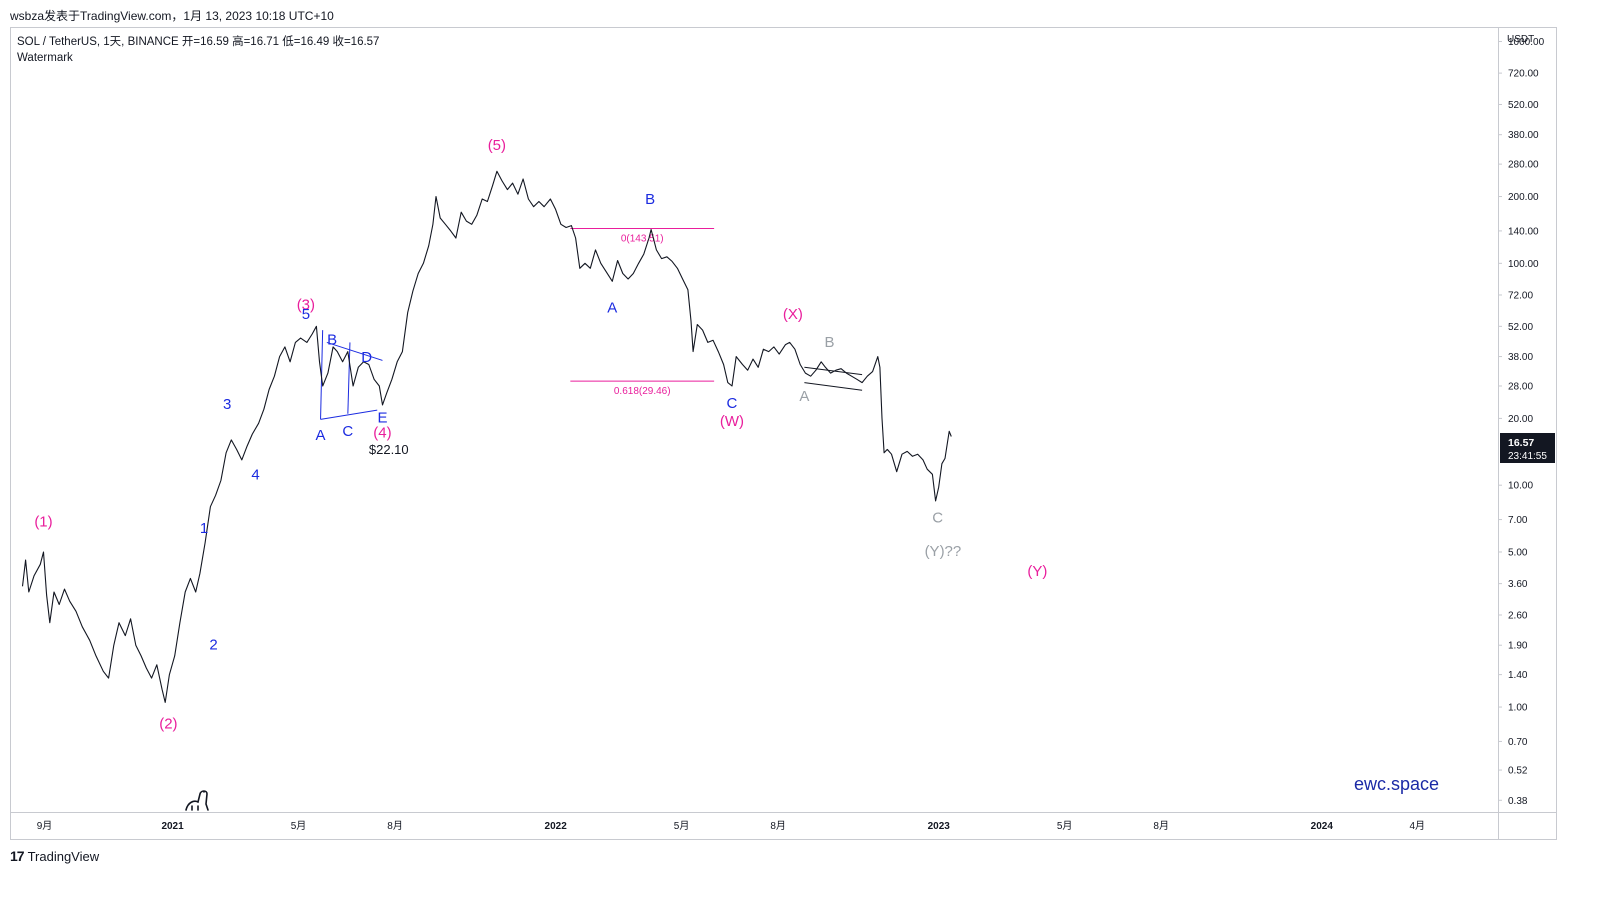 This screenshot has width=1612, height=899. What do you see at coordinates (1518, 520) in the screenshot?
I see `price-tick-label: 7.00` at bounding box center [1518, 520].